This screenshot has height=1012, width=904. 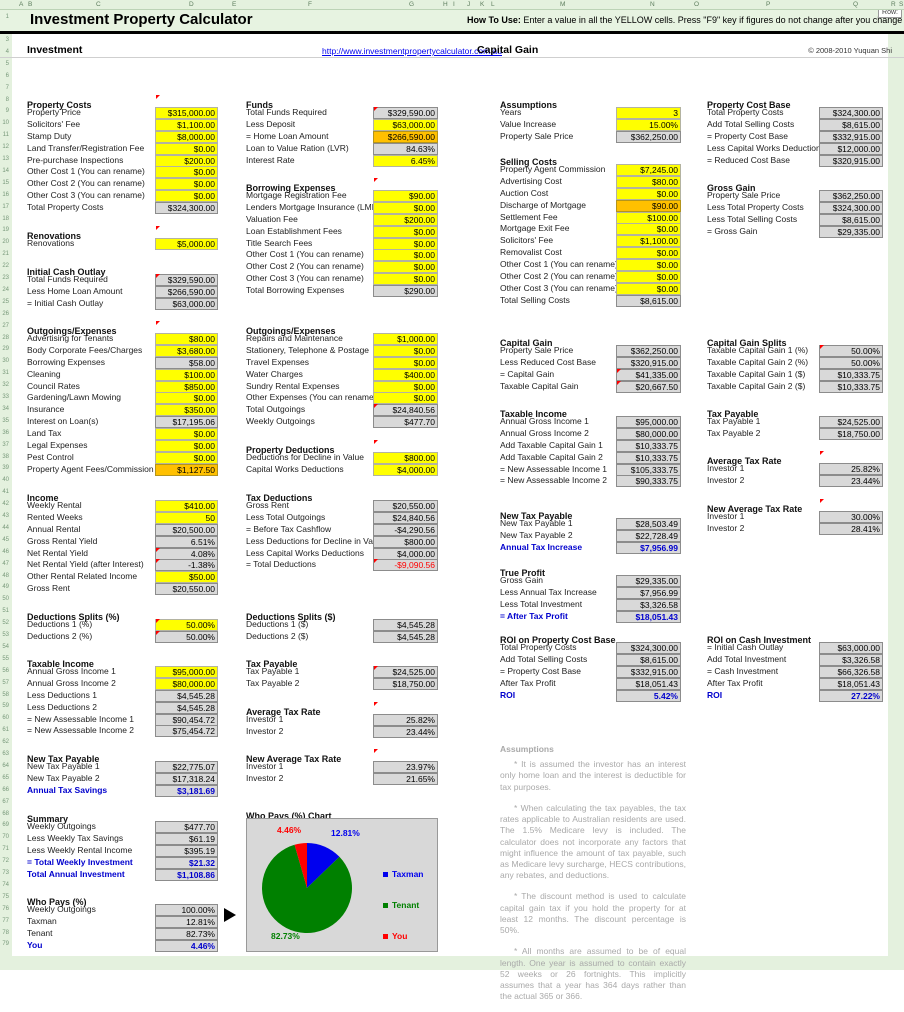 What do you see at coordinates (5, 932) in the screenshot?
I see `row-number-78: 78` at bounding box center [5, 932].